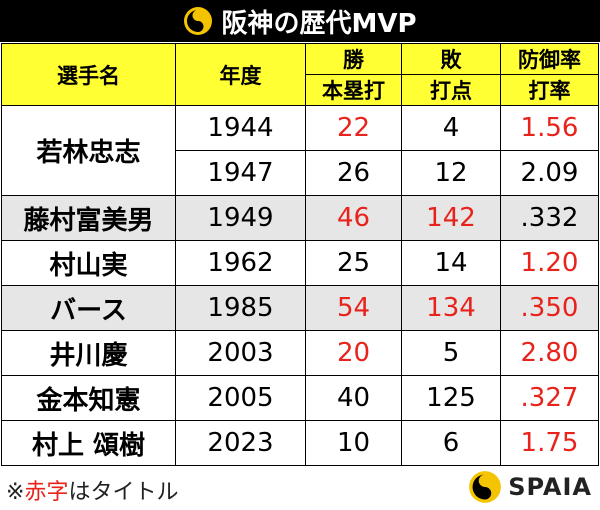 Image resolution: width=600 pixels, height=510 pixels. I want to click on player-name: 金本知憲, so click(88, 398).